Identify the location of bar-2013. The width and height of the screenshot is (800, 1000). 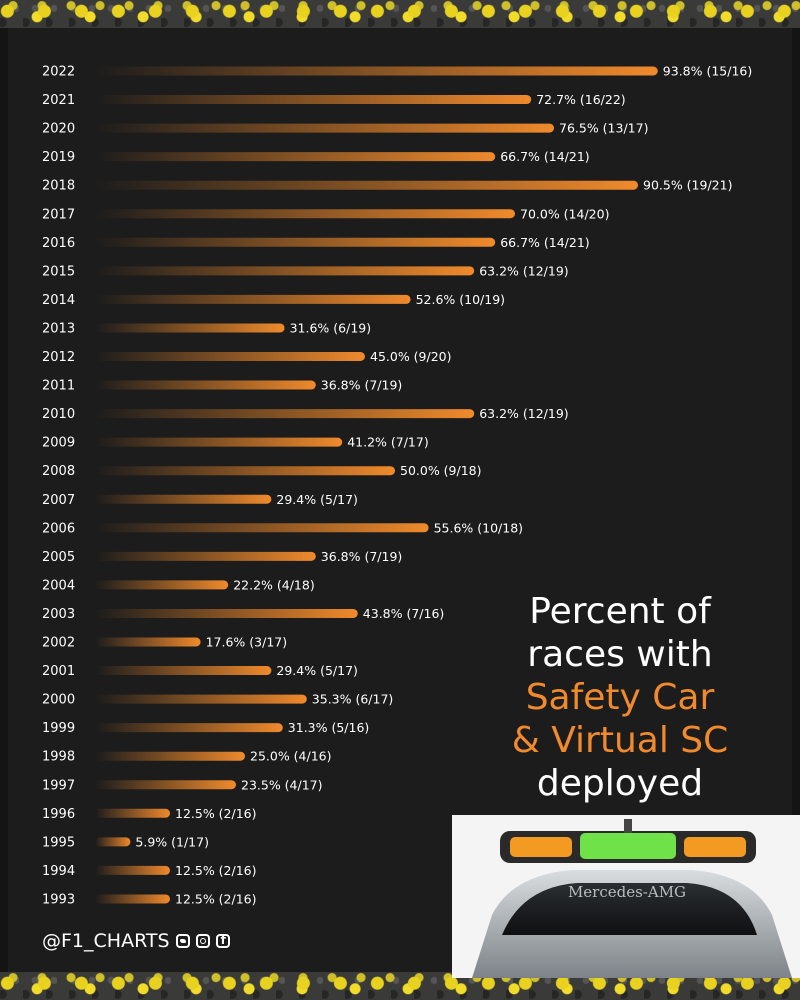
(190, 328).